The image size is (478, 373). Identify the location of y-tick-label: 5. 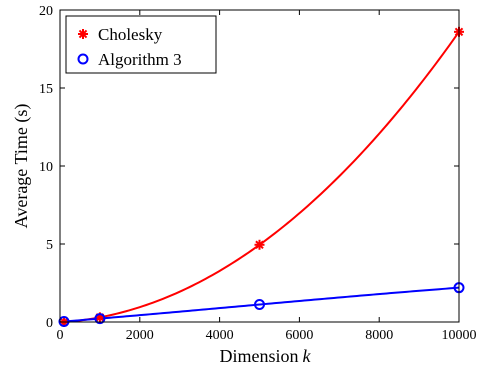
(49, 245).